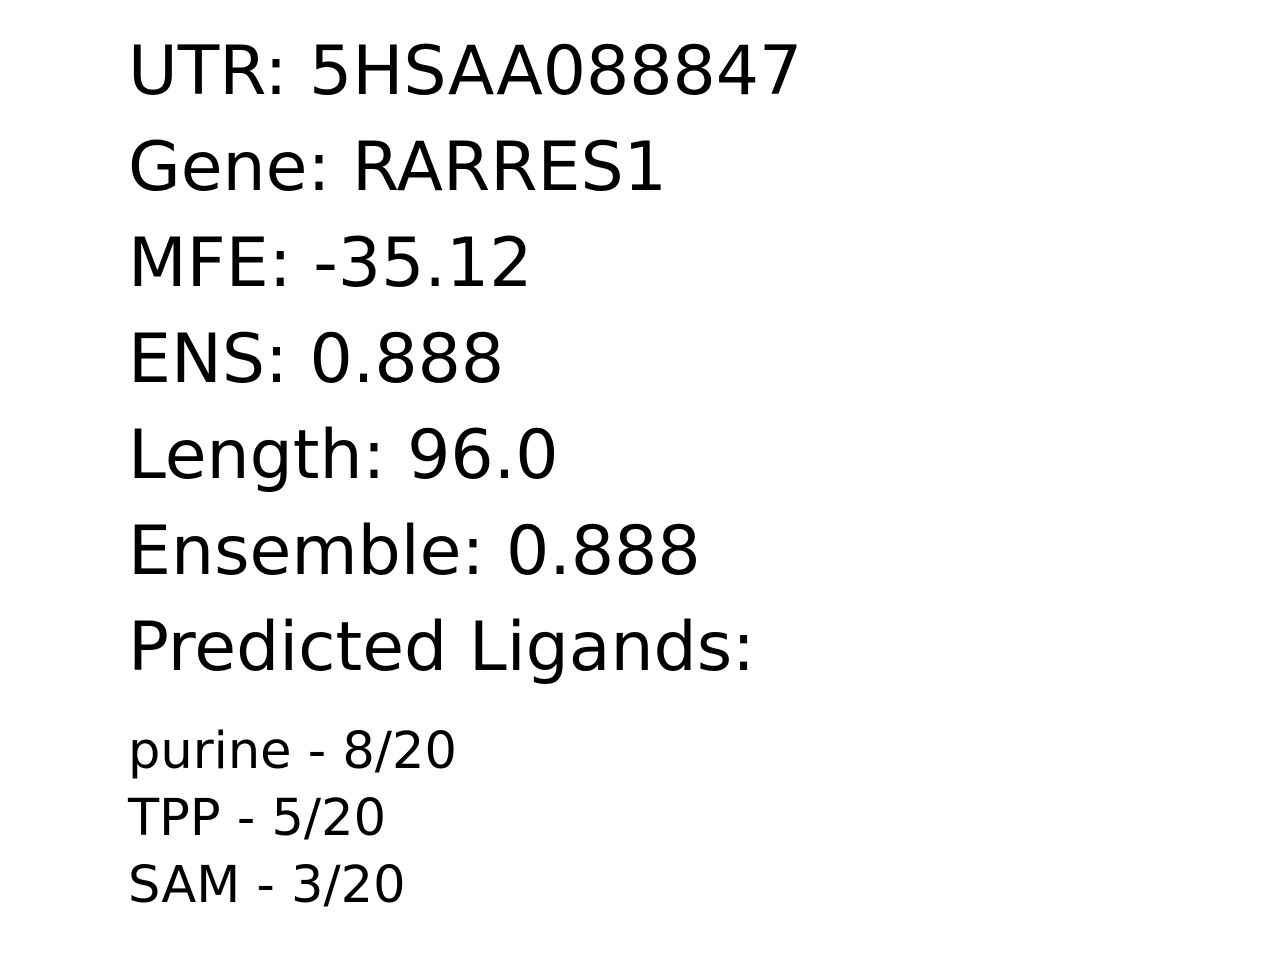 The image size is (1280, 960). Describe the element at coordinates (442, 647) in the screenshot. I see `predicted-ligands-heading: Predicted Ligands:` at that location.